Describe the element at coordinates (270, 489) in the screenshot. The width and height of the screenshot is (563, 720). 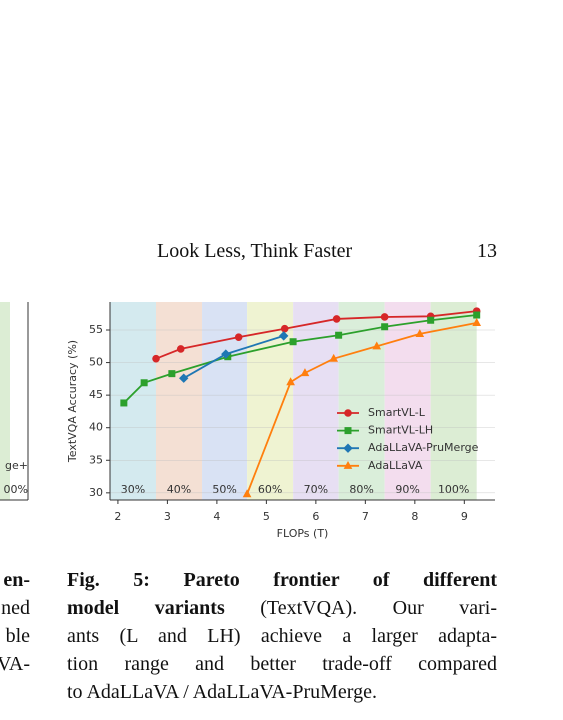
I see `band-label: 60%` at that location.